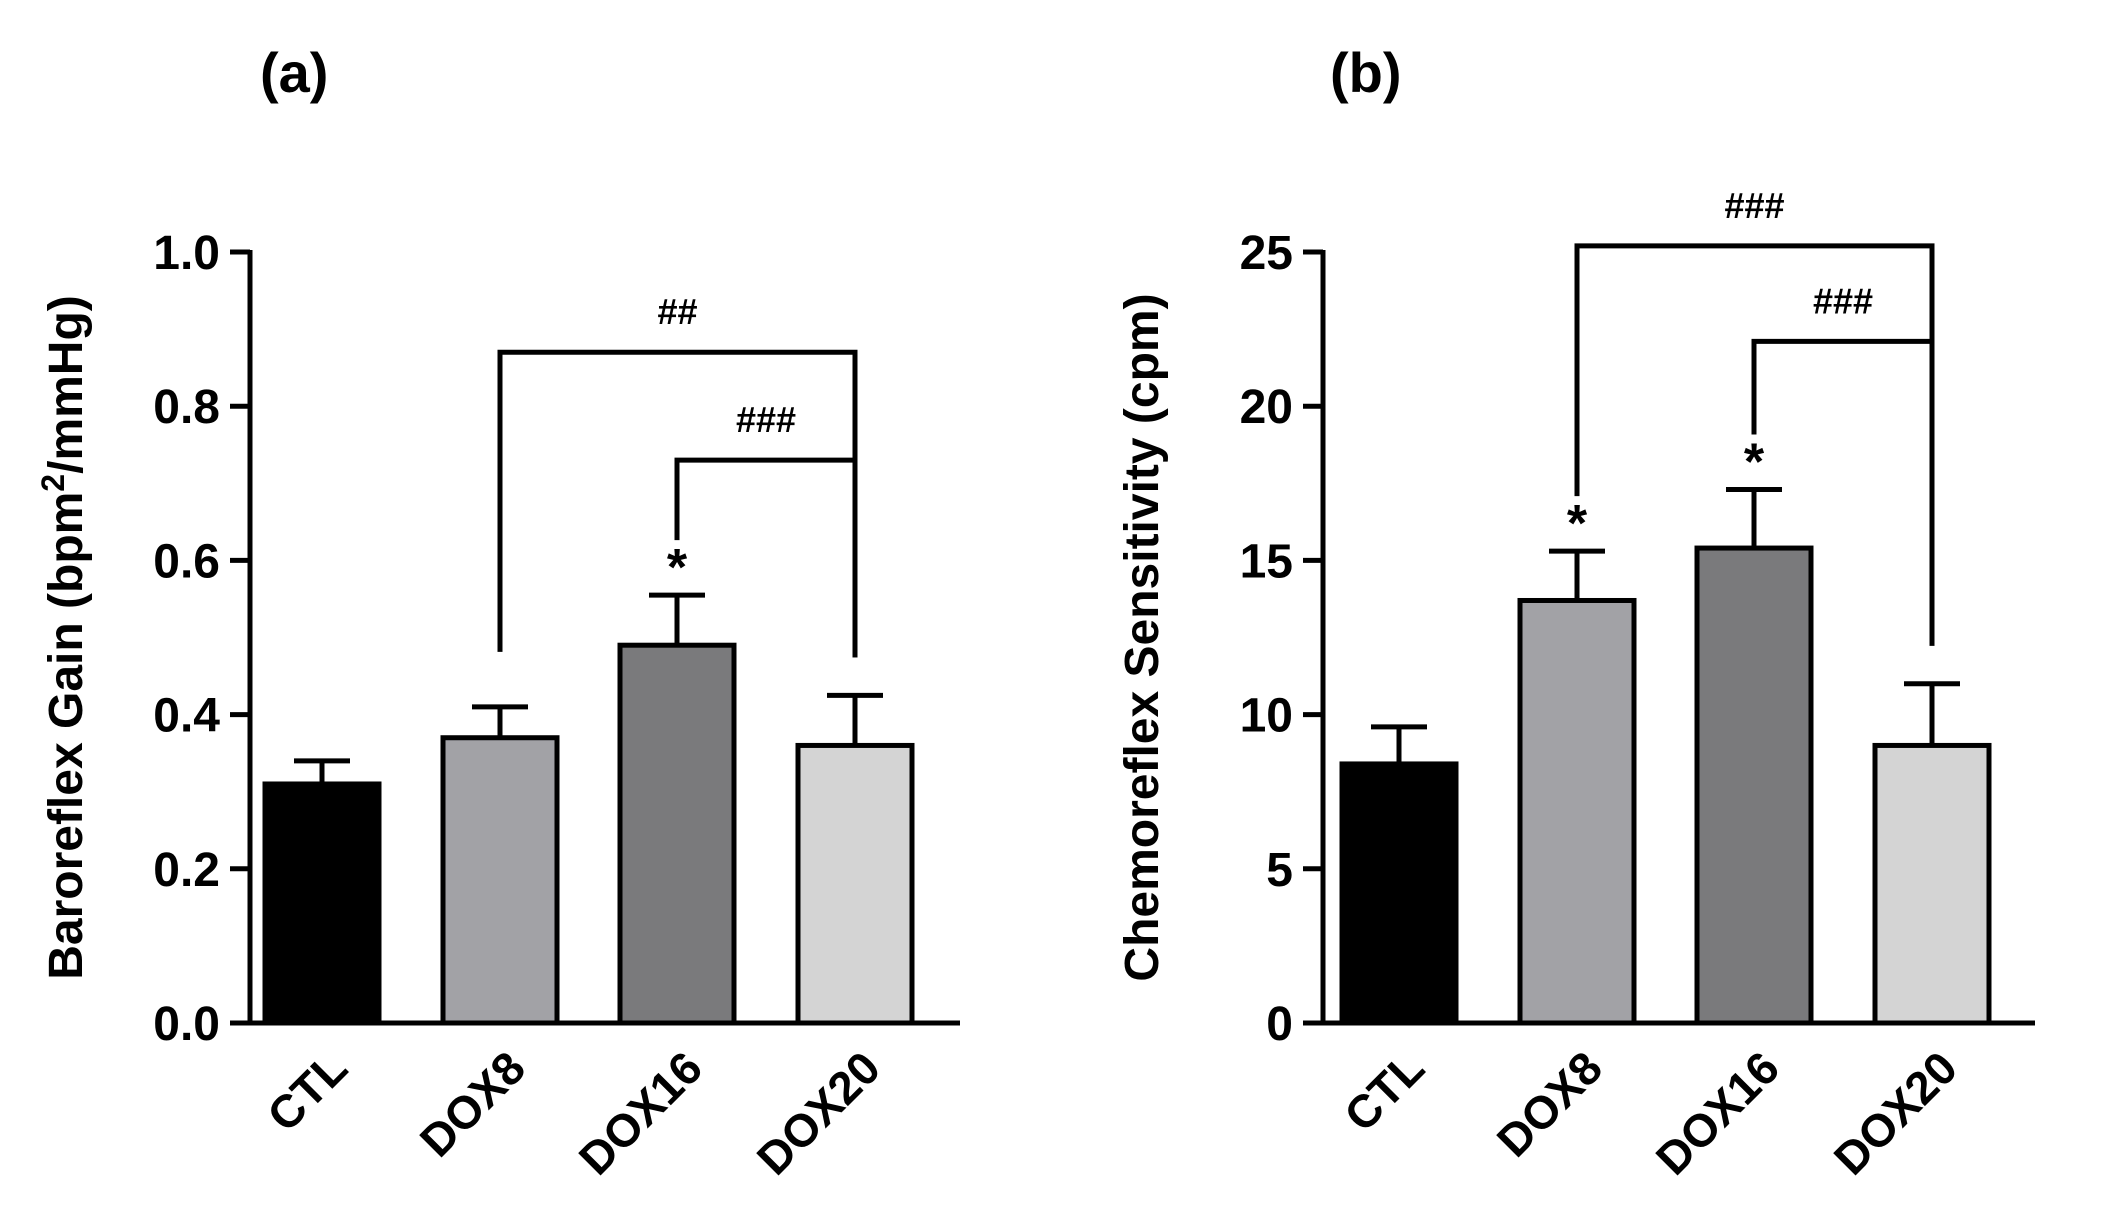 The image size is (2106, 1211). I want to click on y-axis-title-superscript: 2, so click(53, 483).